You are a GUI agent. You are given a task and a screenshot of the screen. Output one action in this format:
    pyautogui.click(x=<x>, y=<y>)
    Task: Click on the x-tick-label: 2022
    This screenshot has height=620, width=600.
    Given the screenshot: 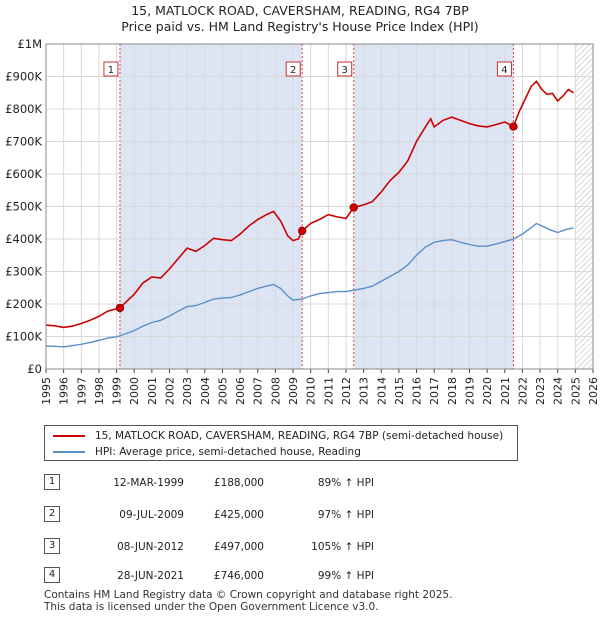 What is the action you would take?
    pyautogui.click(x=522, y=391)
    